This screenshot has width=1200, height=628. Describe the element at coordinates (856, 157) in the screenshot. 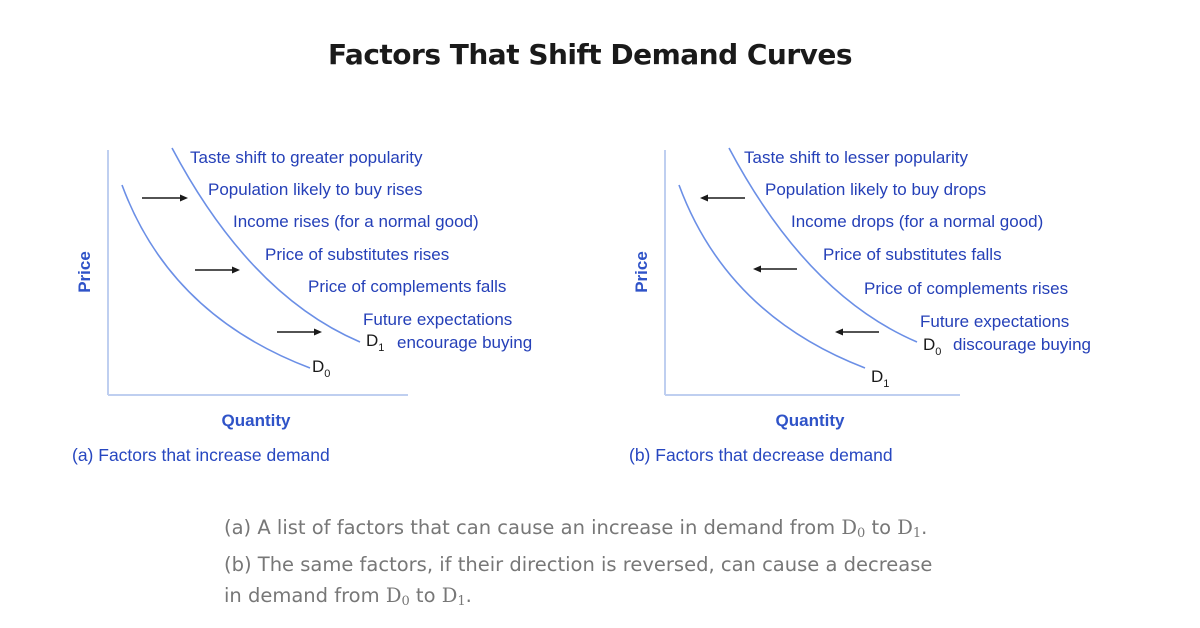

I see `factor-taste: Taste shift to lesser popularity` at that location.